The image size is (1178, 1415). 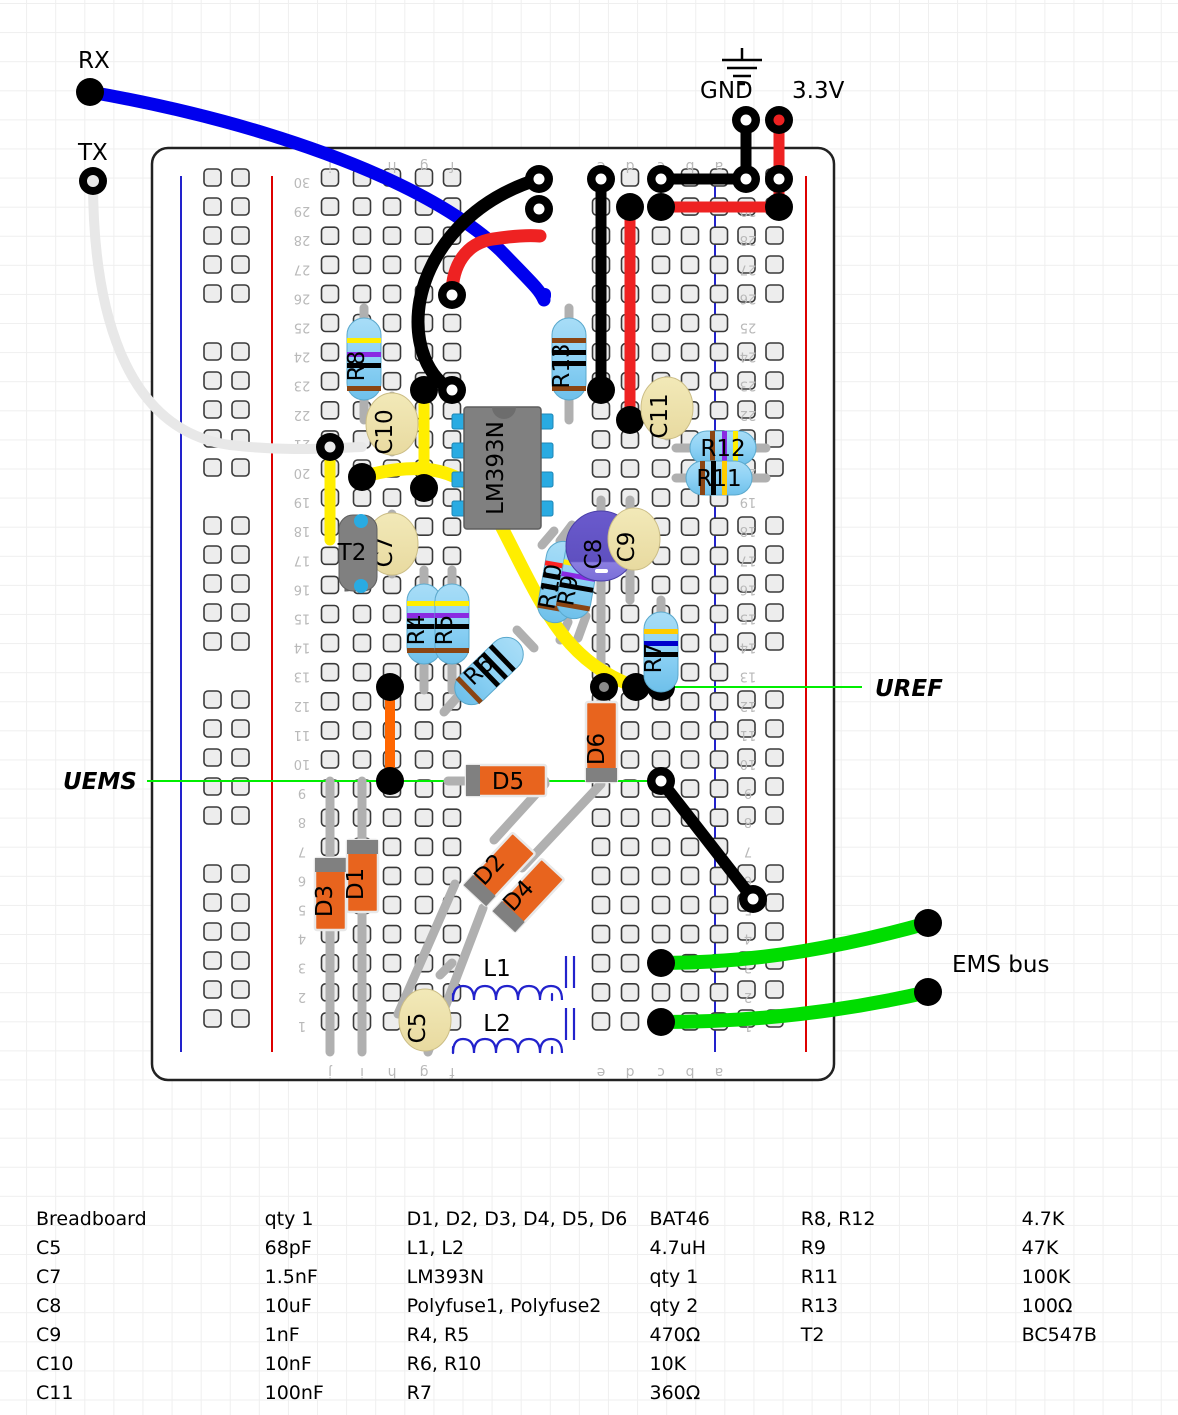 What do you see at coordinates (723, 448) in the screenshot?
I see `resistor-r12: R12` at bounding box center [723, 448].